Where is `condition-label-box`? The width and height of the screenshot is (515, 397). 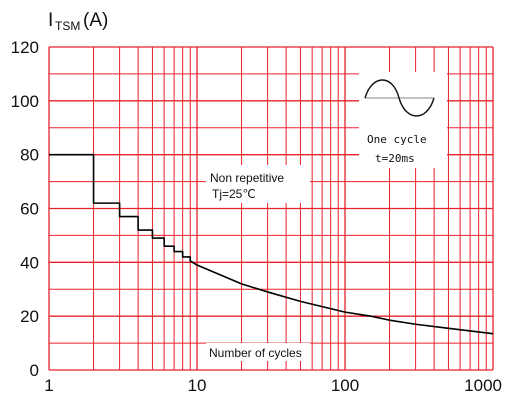 condition-label-box is located at coordinates (258, 184).